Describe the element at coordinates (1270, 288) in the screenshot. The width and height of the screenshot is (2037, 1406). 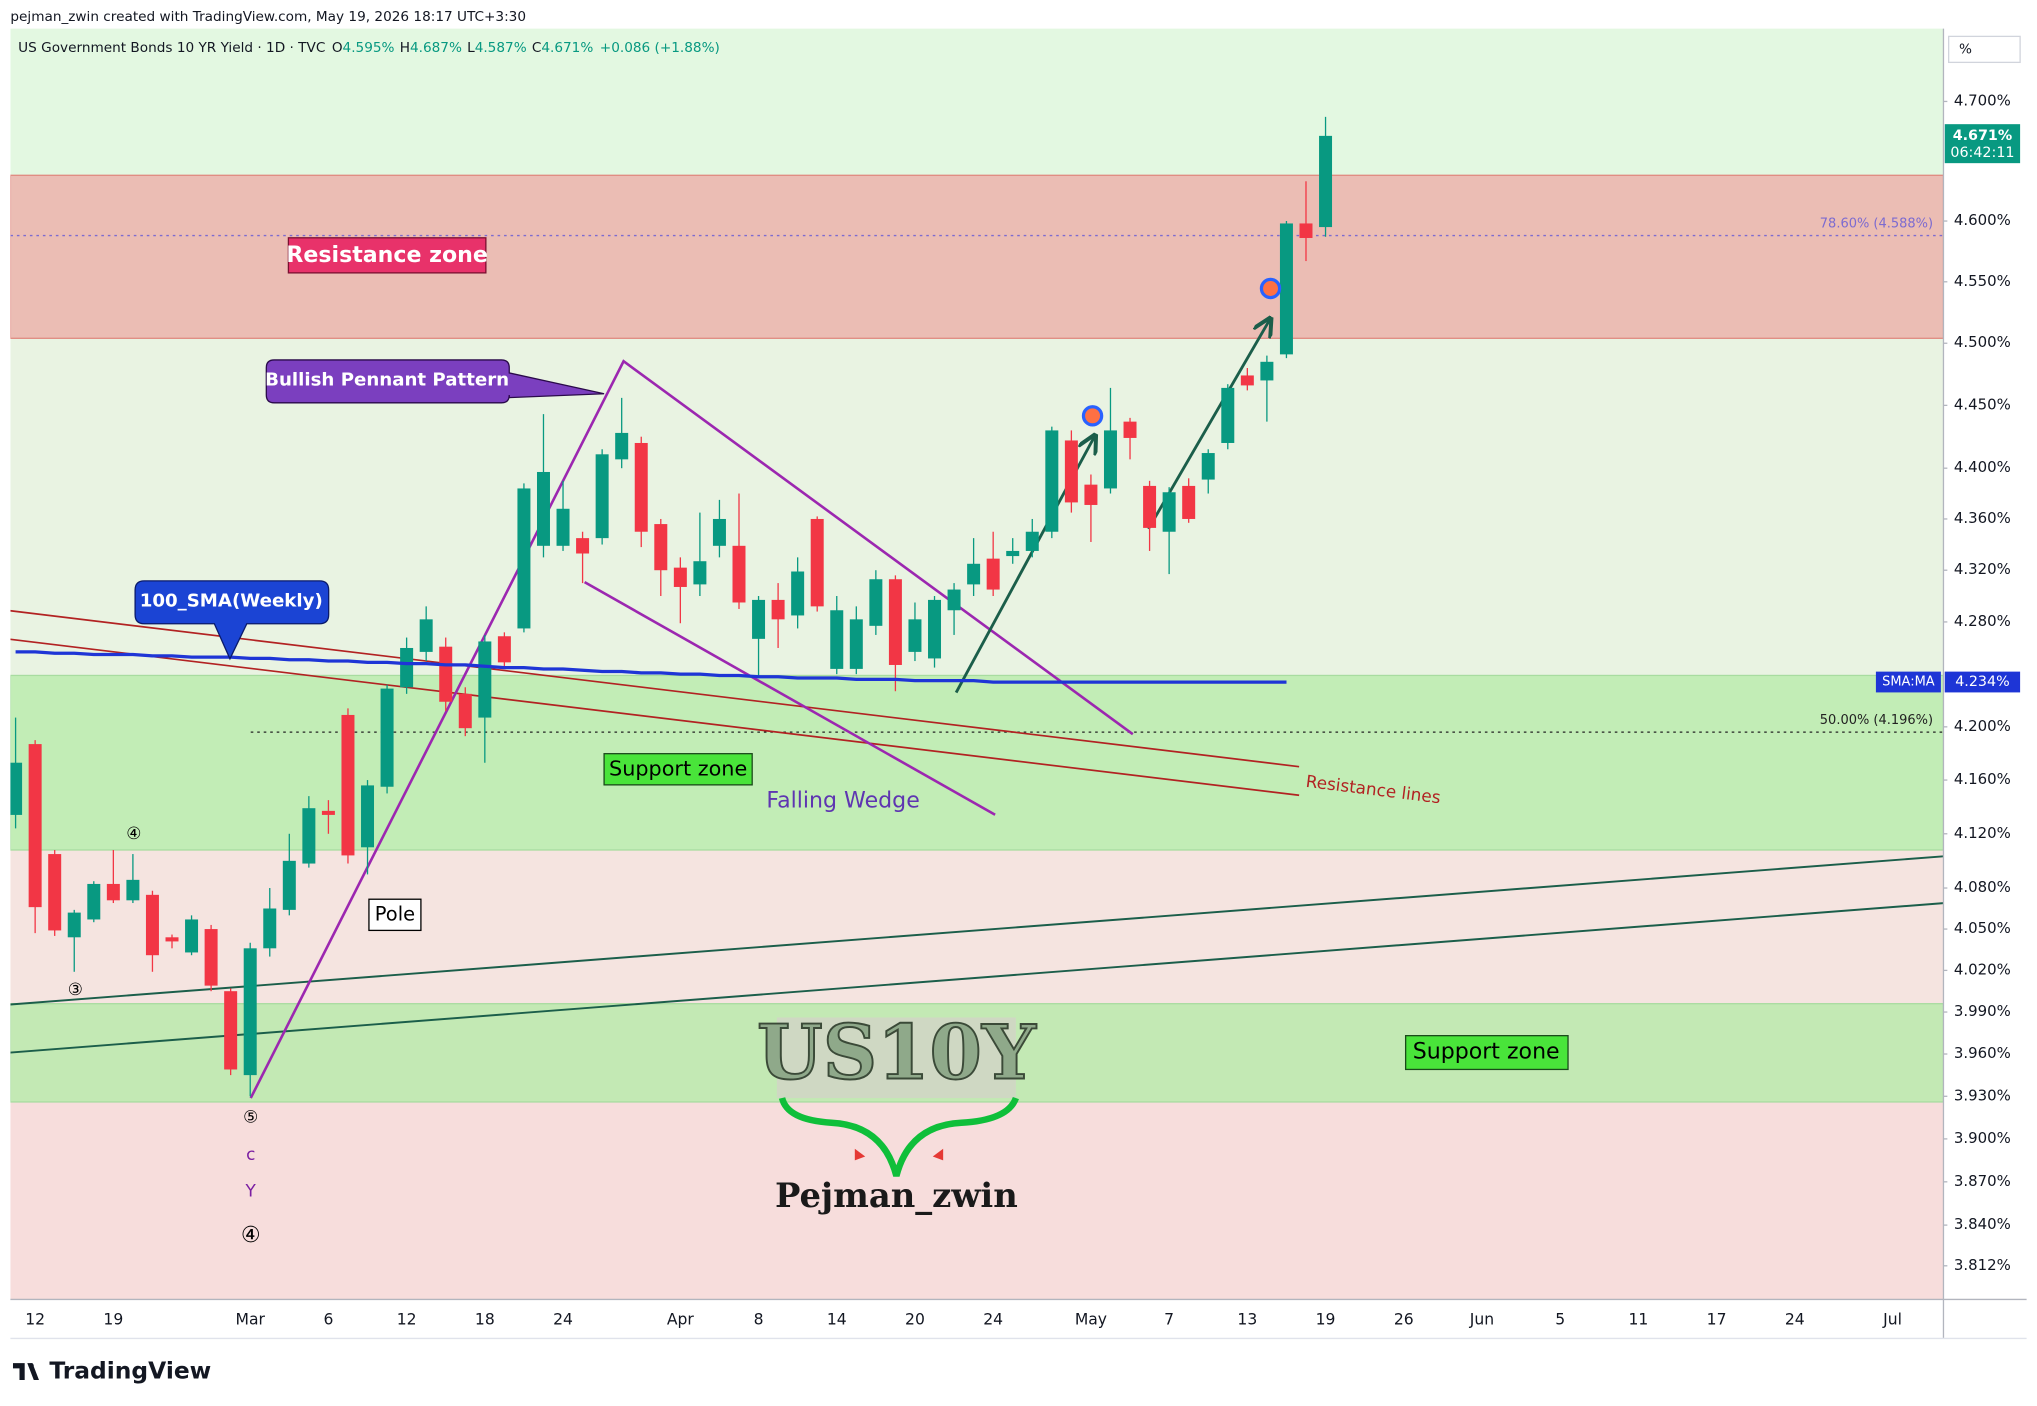
I see `target-icon` at that location.